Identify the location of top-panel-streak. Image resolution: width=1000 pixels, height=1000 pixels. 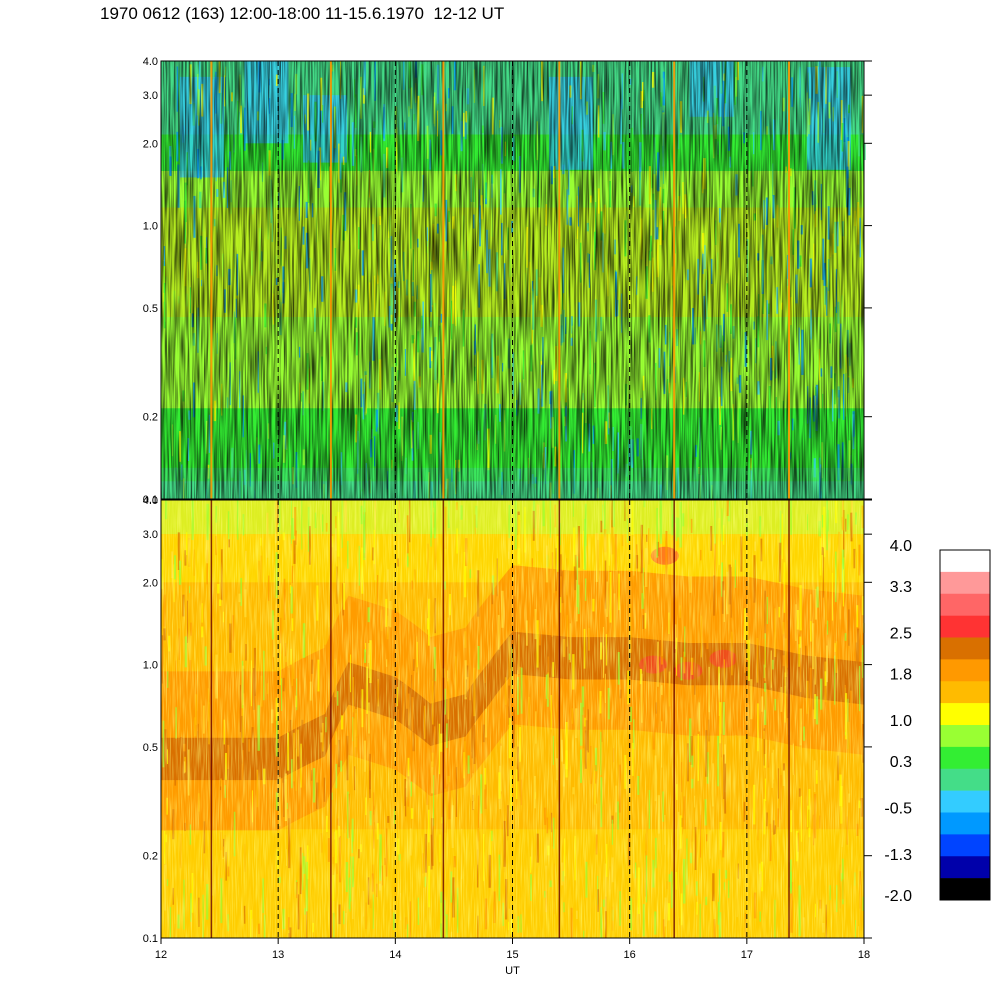
(864, 152).